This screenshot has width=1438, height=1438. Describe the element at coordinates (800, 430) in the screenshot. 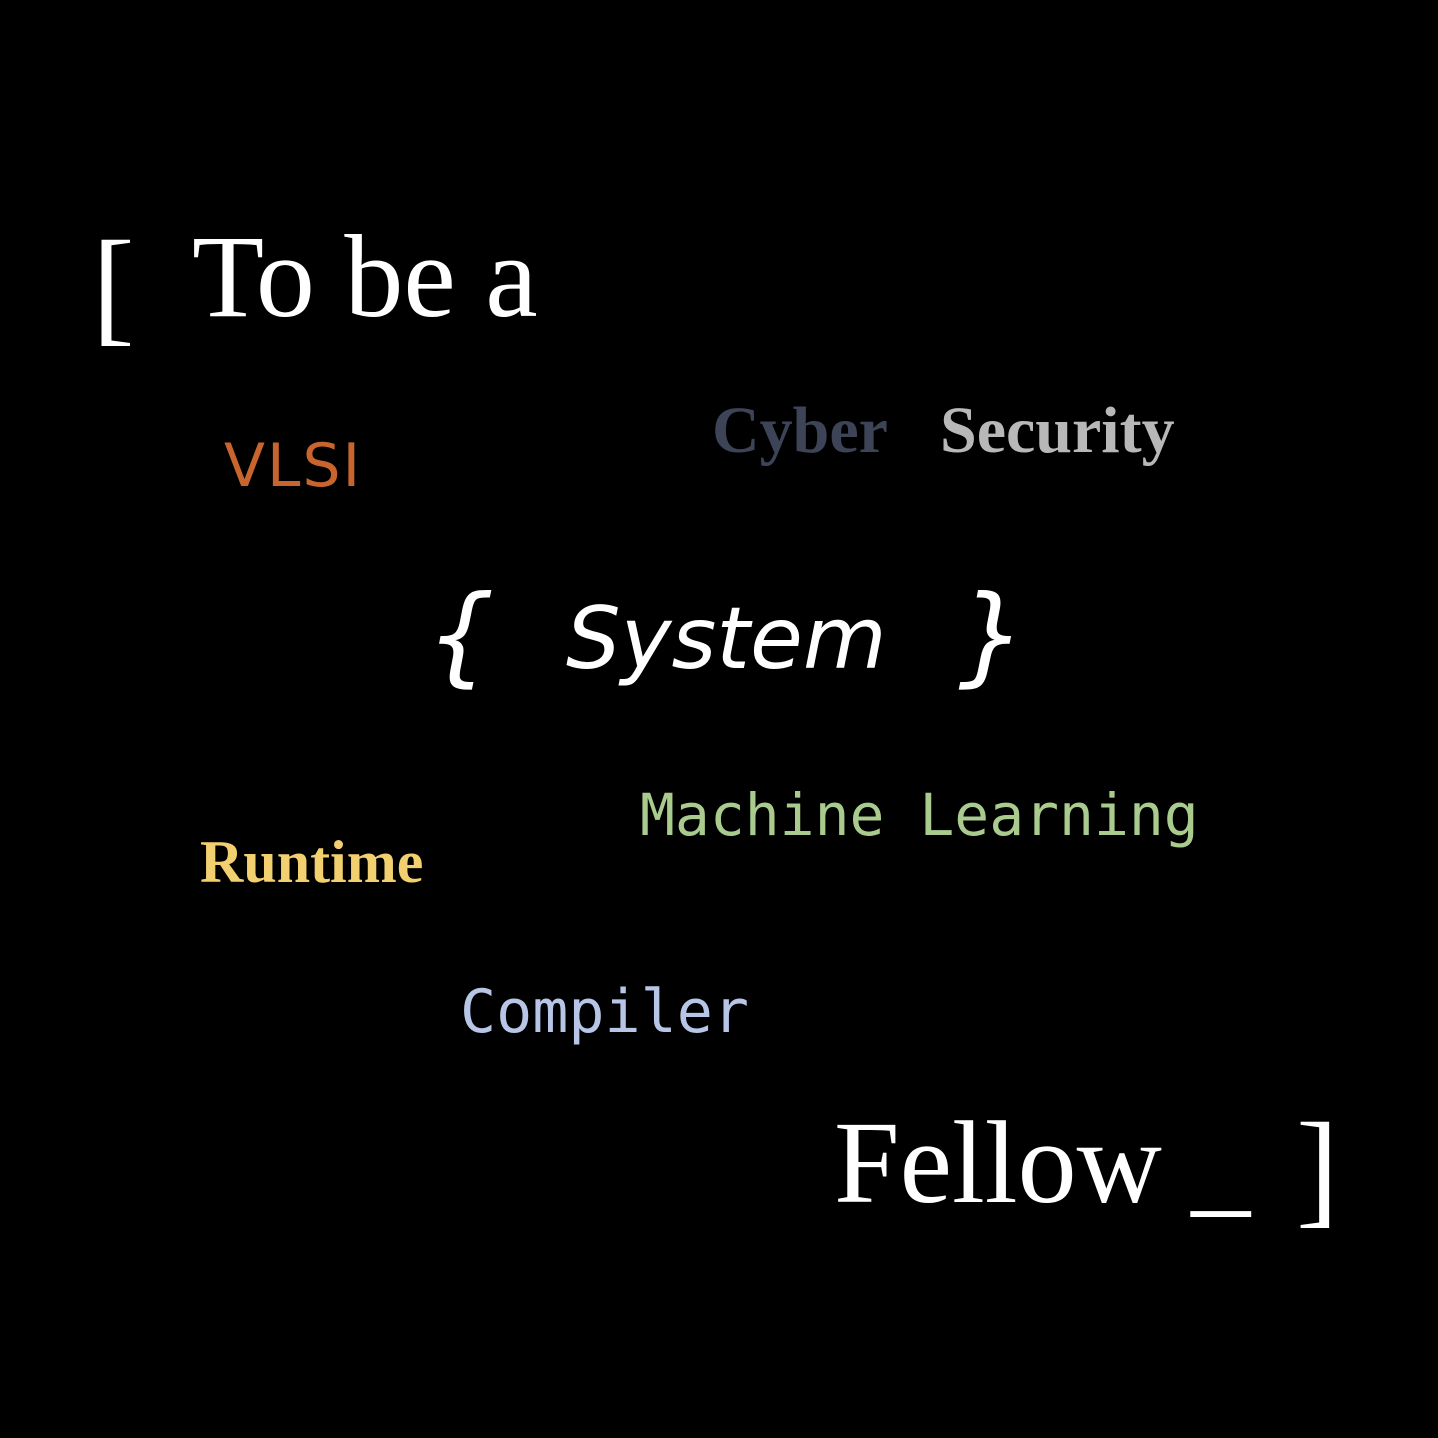

I see `field-cyber: Cyber` at that location.